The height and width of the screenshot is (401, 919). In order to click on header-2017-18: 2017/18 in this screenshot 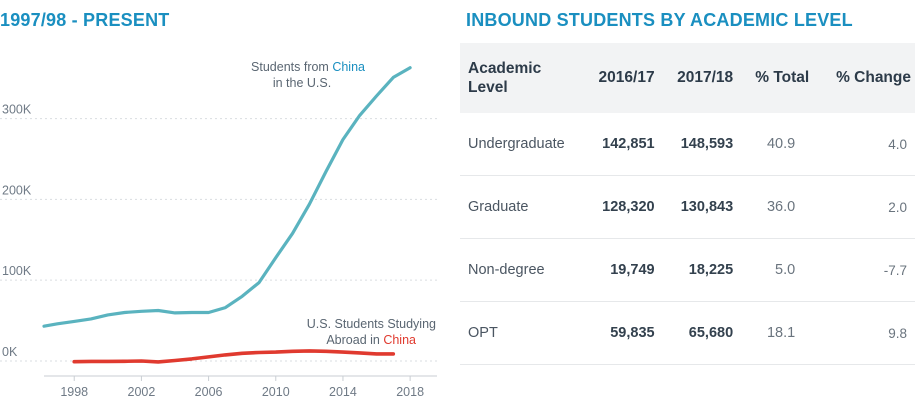, I will do `click(705, 77)`.